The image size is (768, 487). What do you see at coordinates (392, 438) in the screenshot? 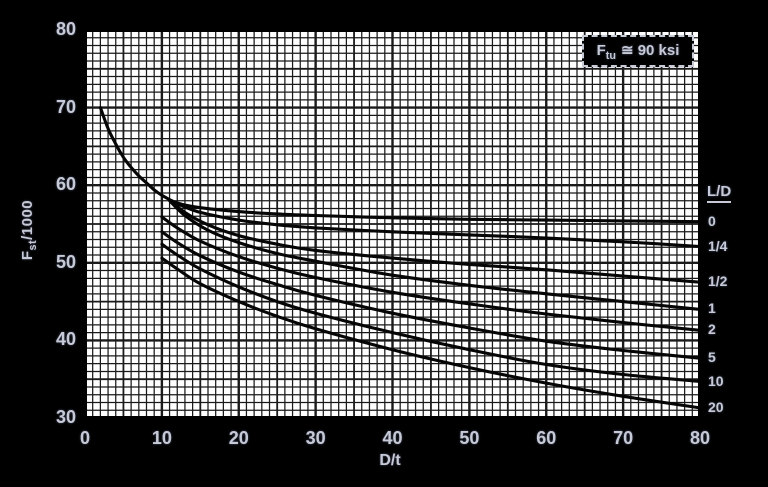
I see `x-tick-label: 40` at bounding box center [392, 438].